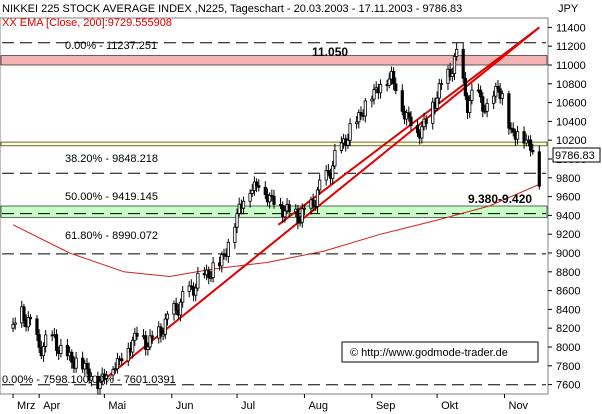 The width and height of the screenshot is (602, 414). Describe the element at coordinates (571, 28) in the screenshot. I see `y-tick-label: 11400` at that location.